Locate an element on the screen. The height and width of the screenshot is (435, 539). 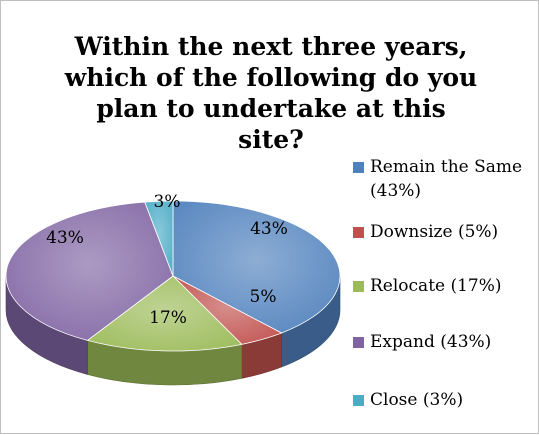
pie-slice-remain-the-same is located at coordinates (256, 267).